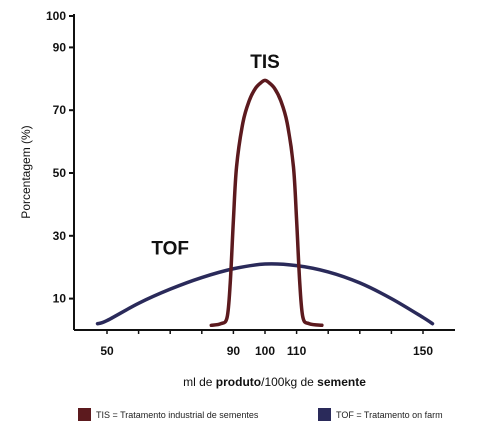  I want to click on x-axis-title-part-bold: produto, so click(238, 382).